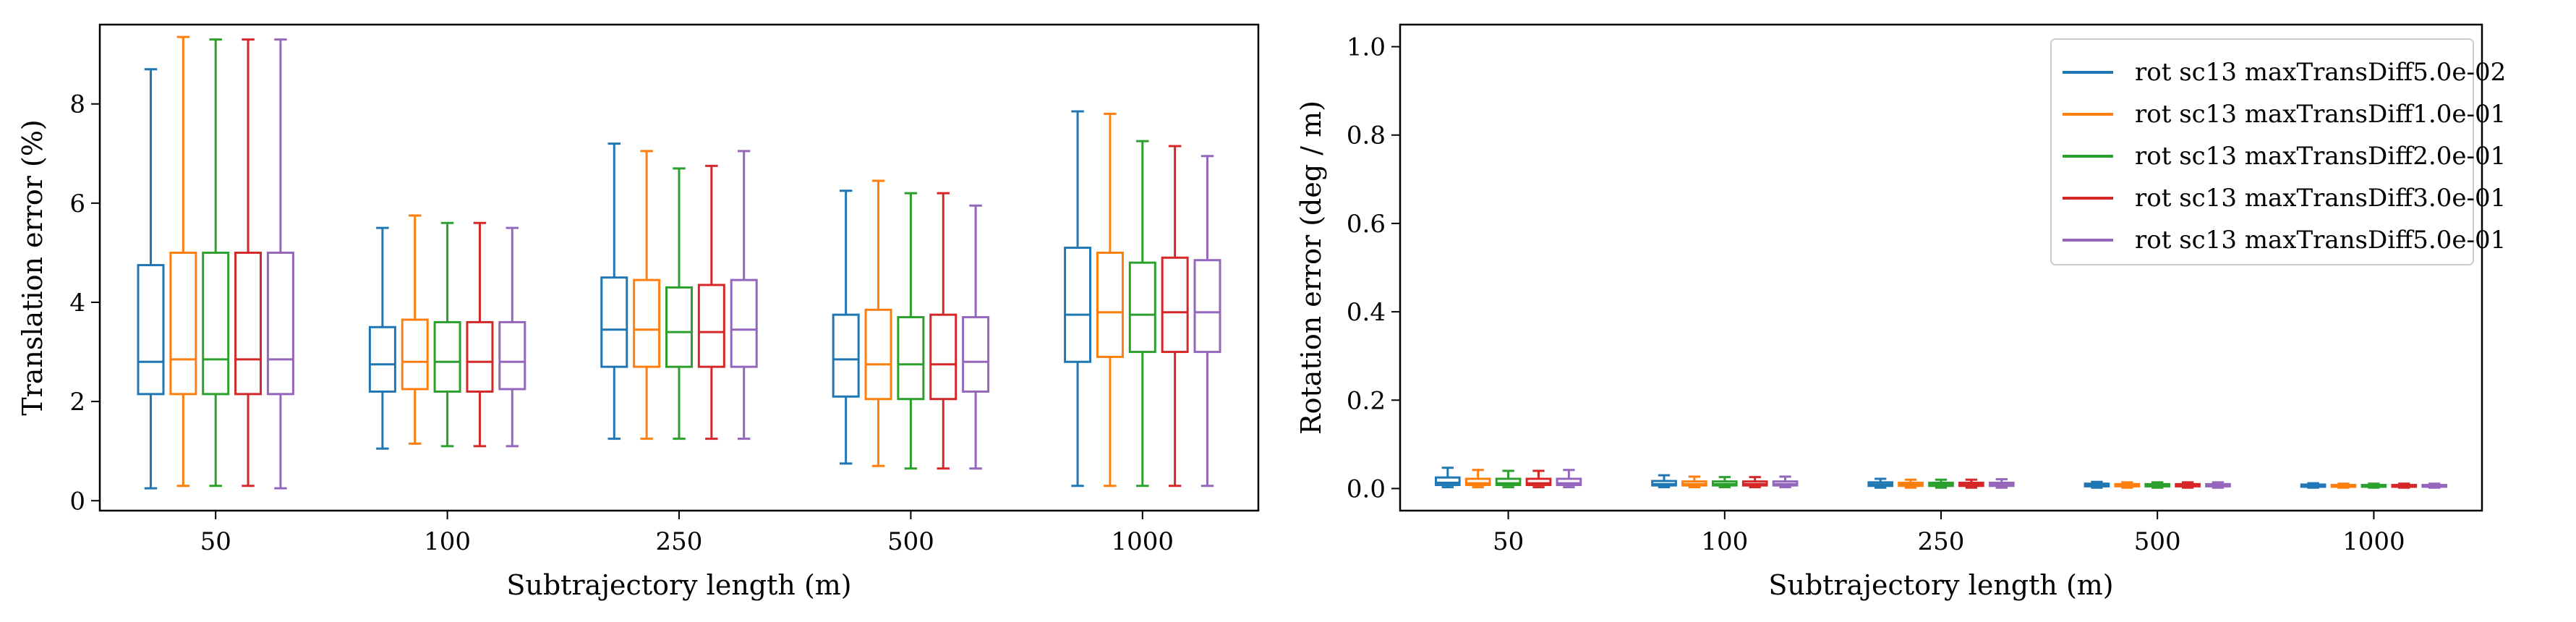  What do you see at coordinates (2320, 114) in the screenshot?
I see `legend-entry: rot sc13 maxTransDiff1.0e-01` at bounding box center [2320, 114].